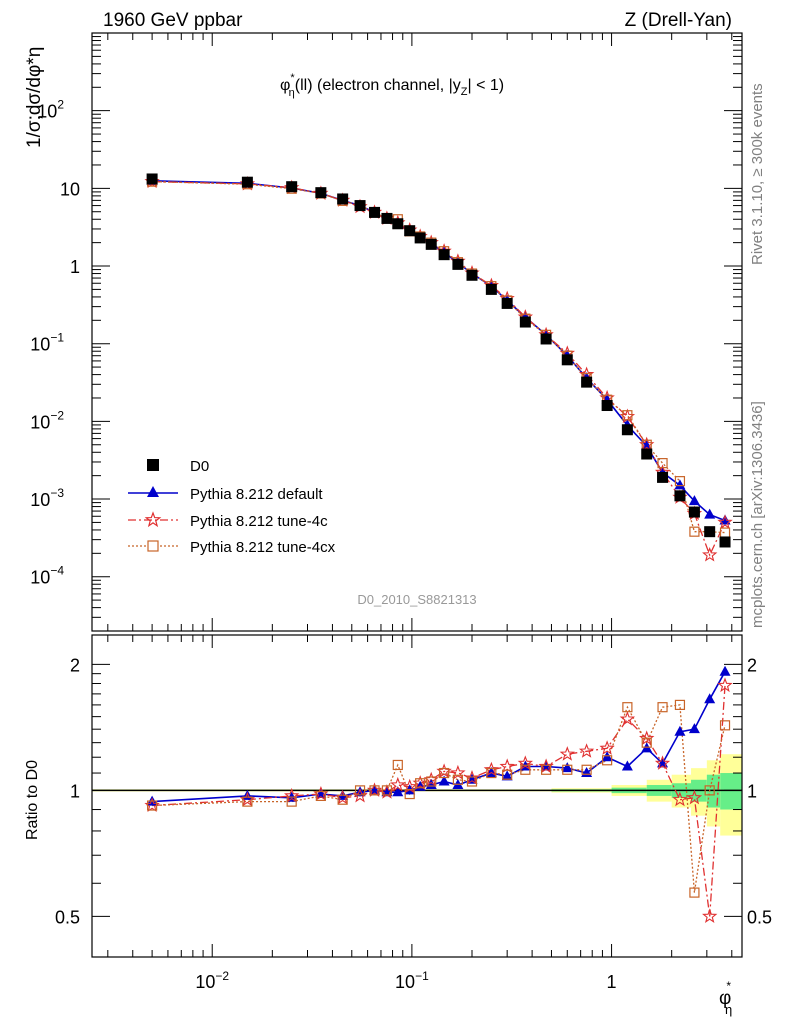 This screenshot has width=786, height=1024. Describe the element at coordinates (199, 466) in the screenshot. I see `legend-label-d0: D0` at that location.